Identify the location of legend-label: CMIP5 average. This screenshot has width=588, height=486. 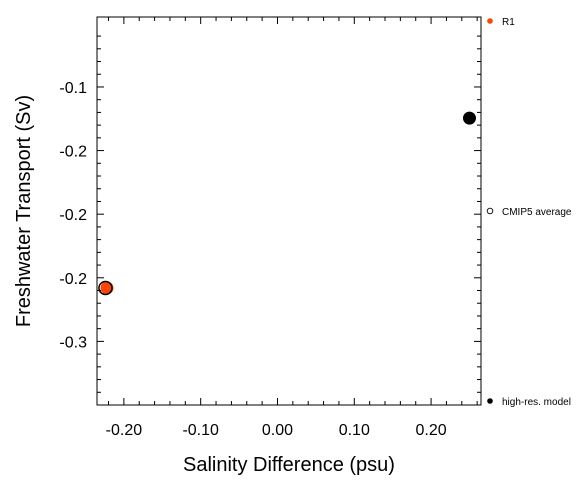
(537, 212).